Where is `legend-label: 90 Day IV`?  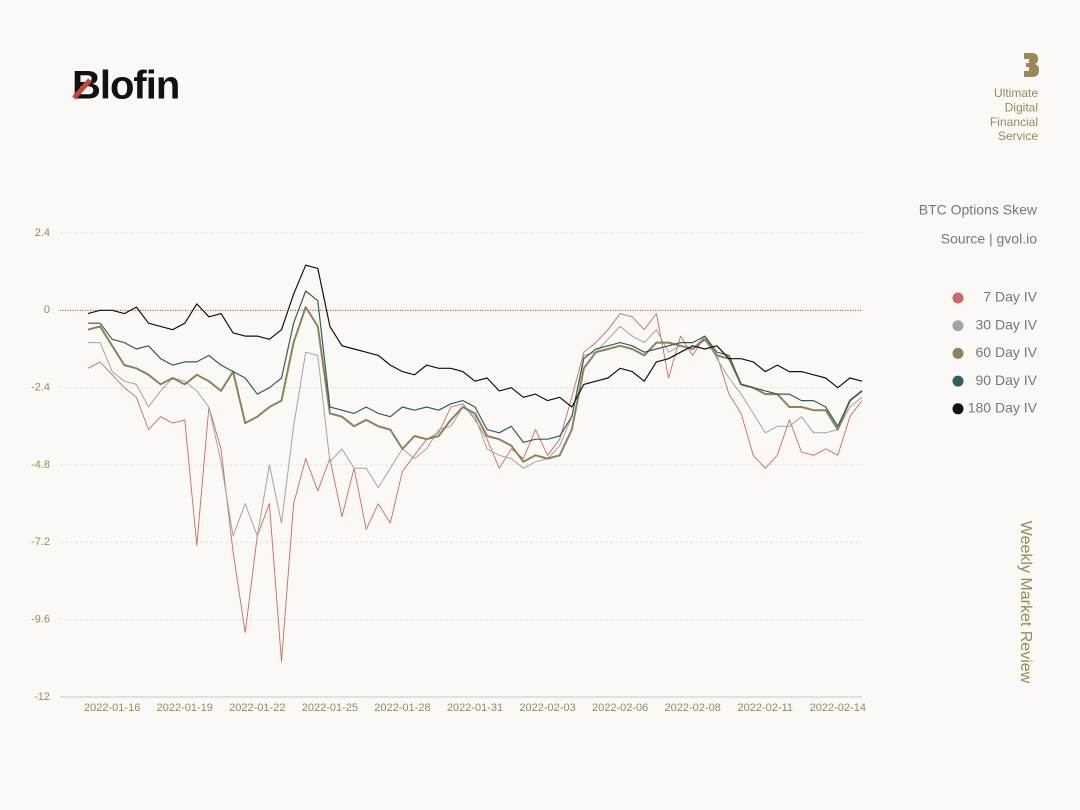
legend-label: 90 Day IV is located at coordinates (1007, 380).